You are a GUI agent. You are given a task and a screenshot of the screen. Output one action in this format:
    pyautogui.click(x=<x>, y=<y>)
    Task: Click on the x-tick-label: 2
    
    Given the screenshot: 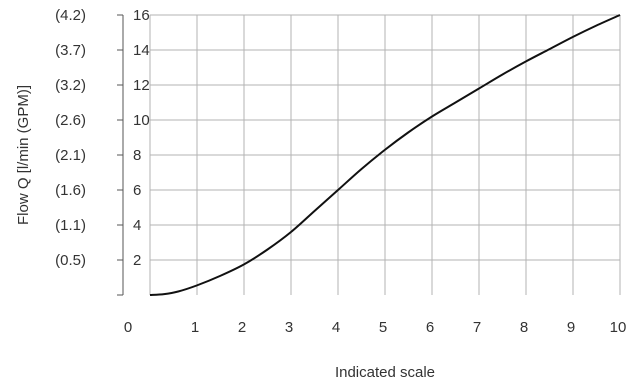 What is the action you would take?
    pyautogui.click(x=242, y=327)
    